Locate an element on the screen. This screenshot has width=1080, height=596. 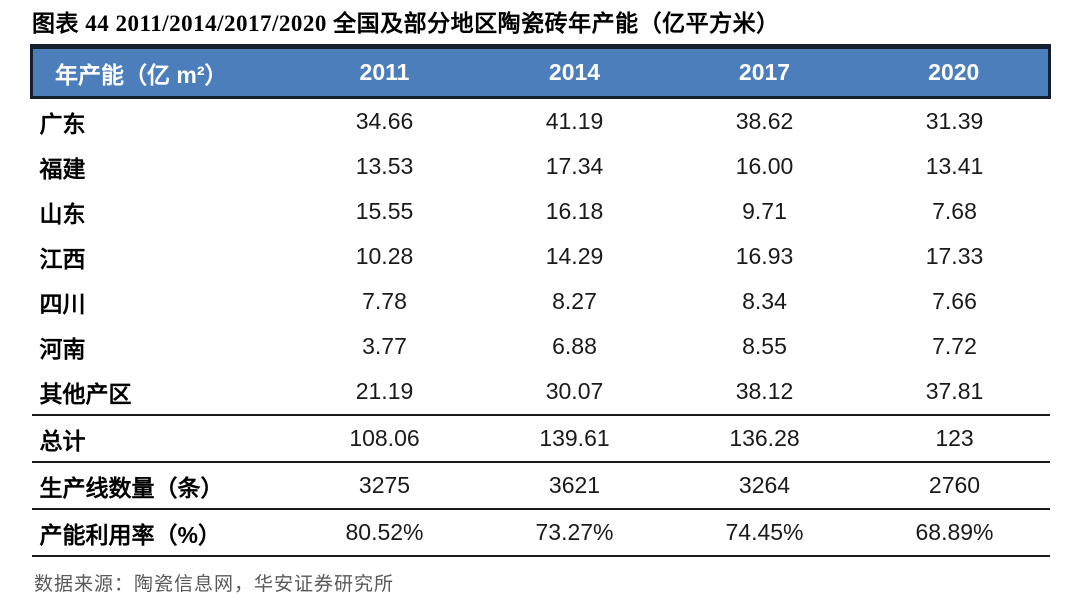
region-label: 江西 is located at coordinates (62, 258).